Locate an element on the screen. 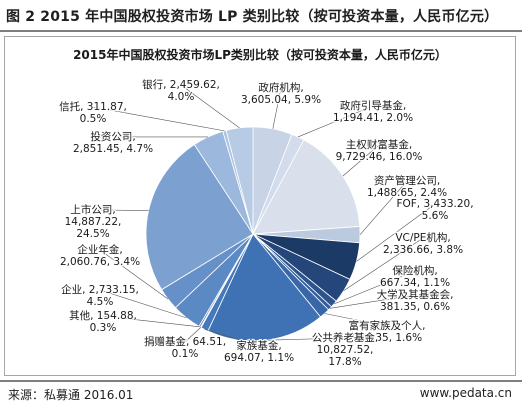  slice-label: 政府引导基金, 1,194.41, 2.0% is located at coordinates (373, 111).